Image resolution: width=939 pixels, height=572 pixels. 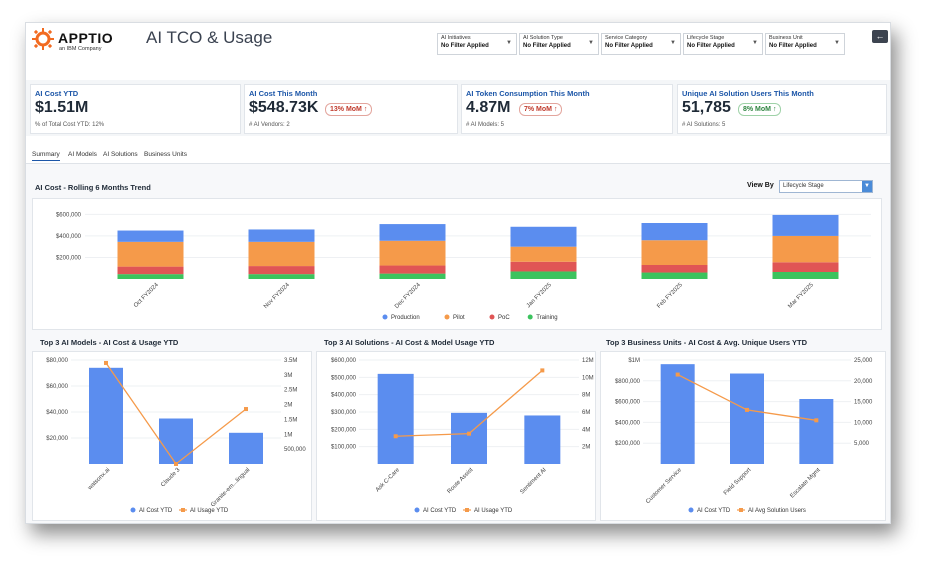 I want to click on y-right-tick-label: 2.5M, so click(x=290, y=391).